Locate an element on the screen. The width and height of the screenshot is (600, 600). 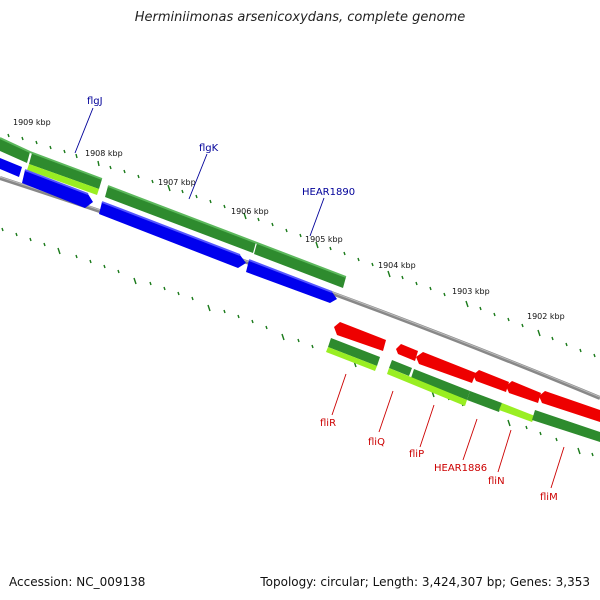
reverse-gene-labels: fliR fliQ fliP HEAR1886 fliN fliM is located at coordinates (442, 438).